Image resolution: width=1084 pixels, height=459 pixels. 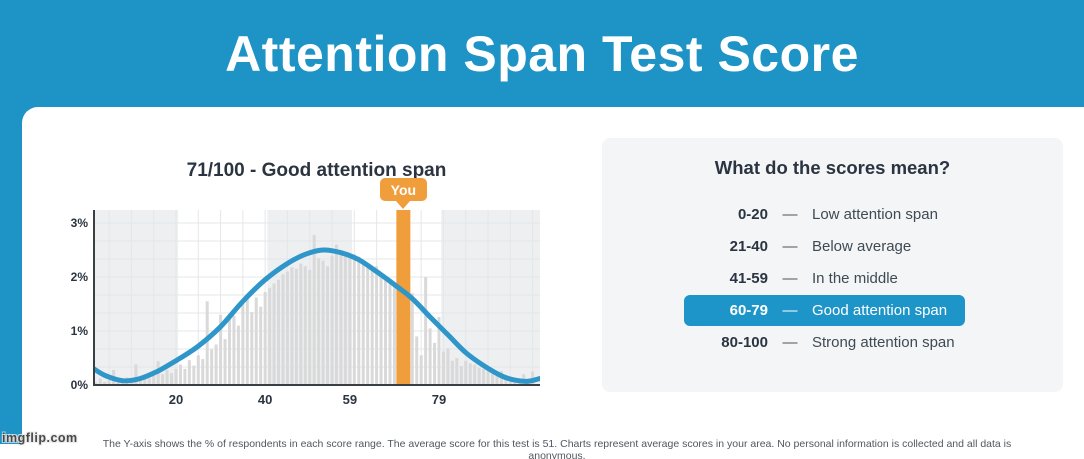 I want to click on legend-range: 0-20, so click(x=752, y=214).